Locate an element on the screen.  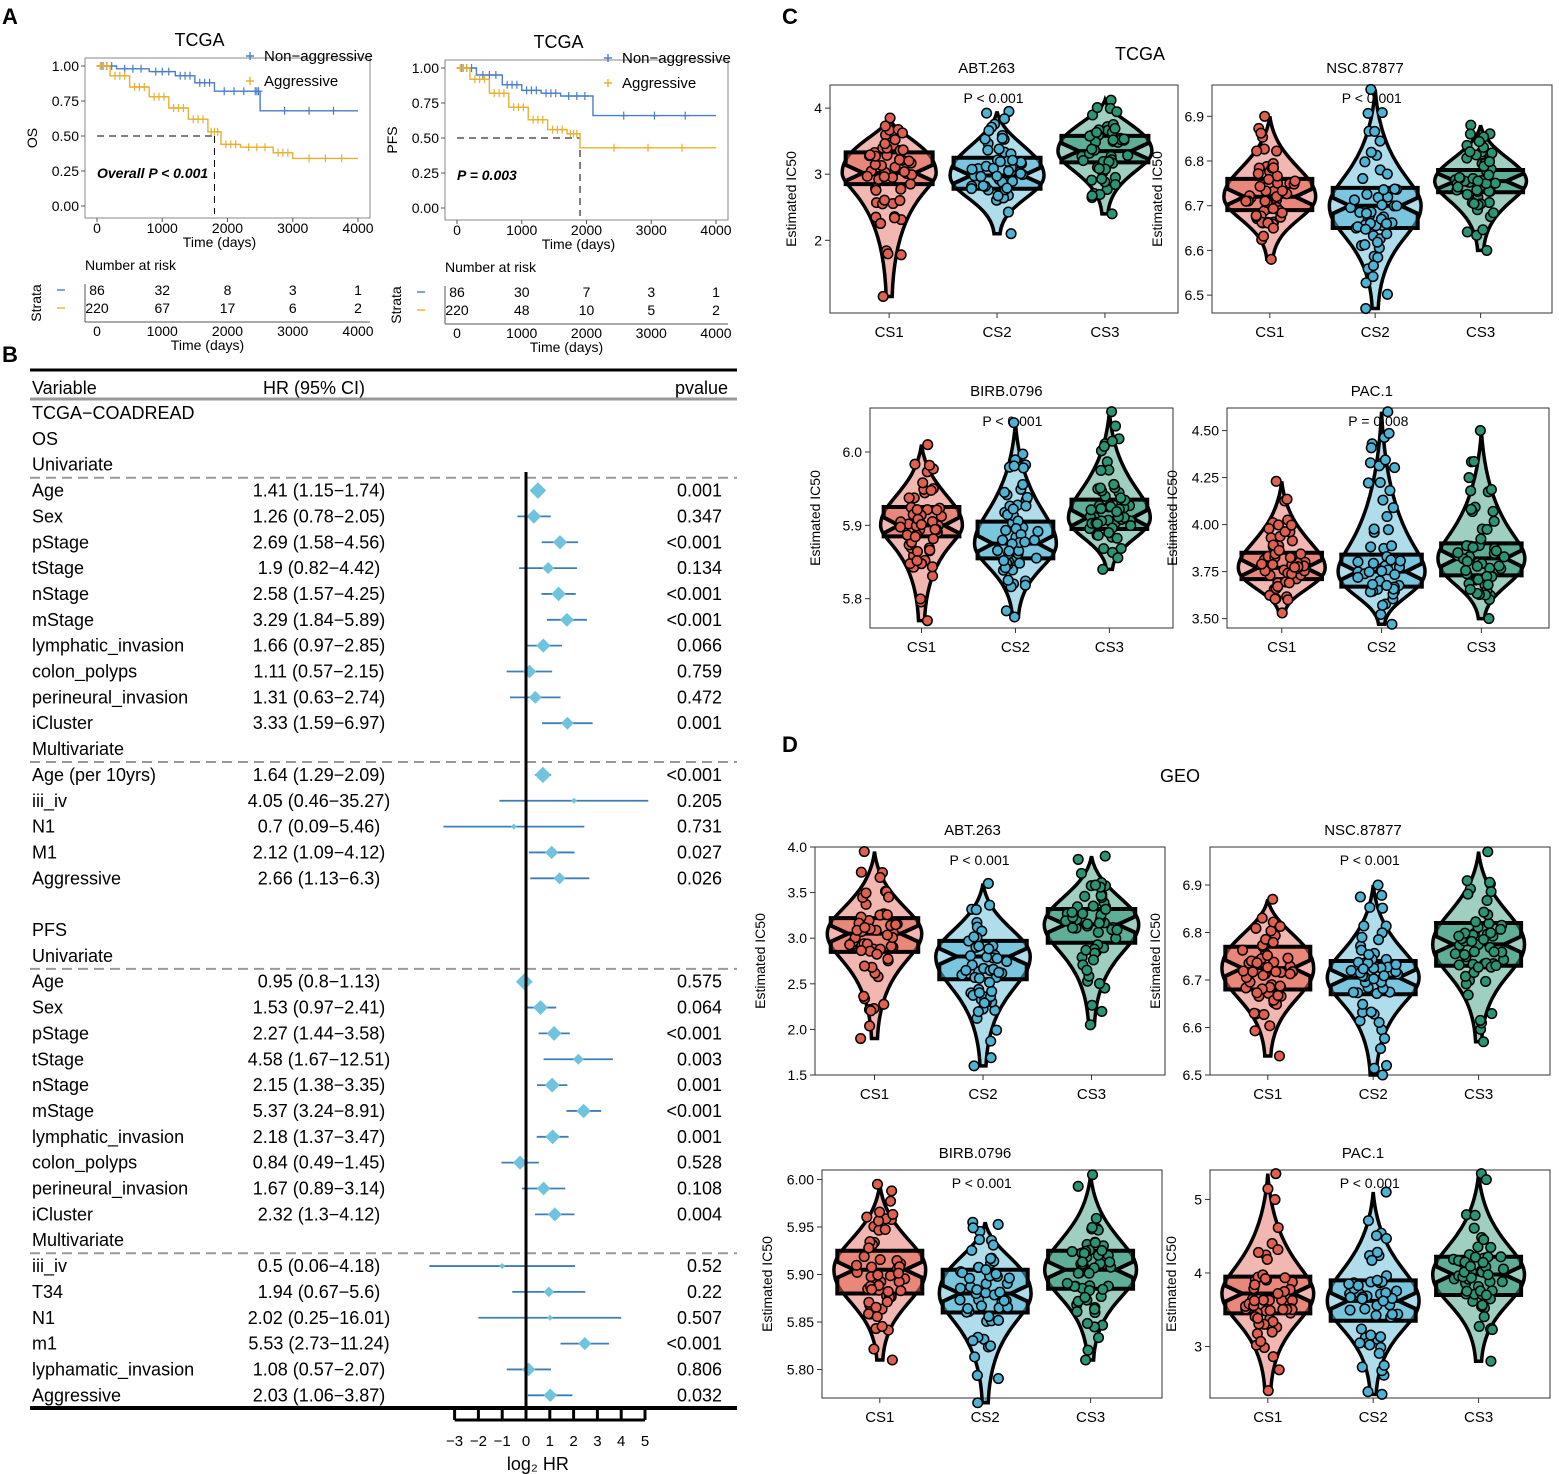
risk-count: 86 is located at coordinates (97, 290).